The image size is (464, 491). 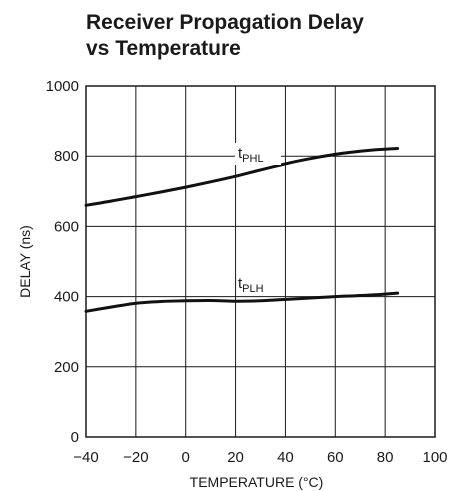 I want to click on y-tick-label: 1000, so click(x=62, y=86).